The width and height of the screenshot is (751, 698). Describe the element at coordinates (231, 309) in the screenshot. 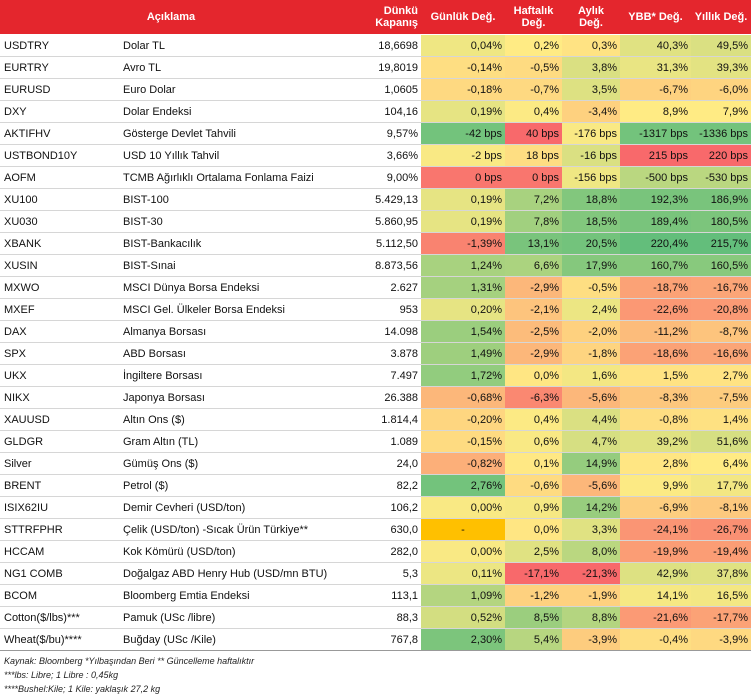

I see `description-cell: MSCI Gel. Ülkeler Borsa Endeksi` at that location.